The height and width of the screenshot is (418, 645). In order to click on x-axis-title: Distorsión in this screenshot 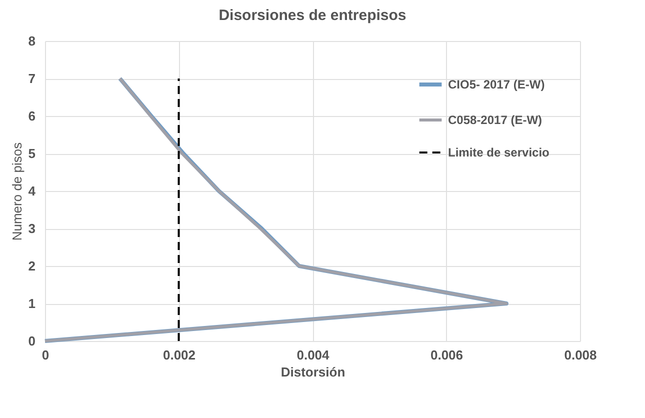, I will do `click(313, 372)`.